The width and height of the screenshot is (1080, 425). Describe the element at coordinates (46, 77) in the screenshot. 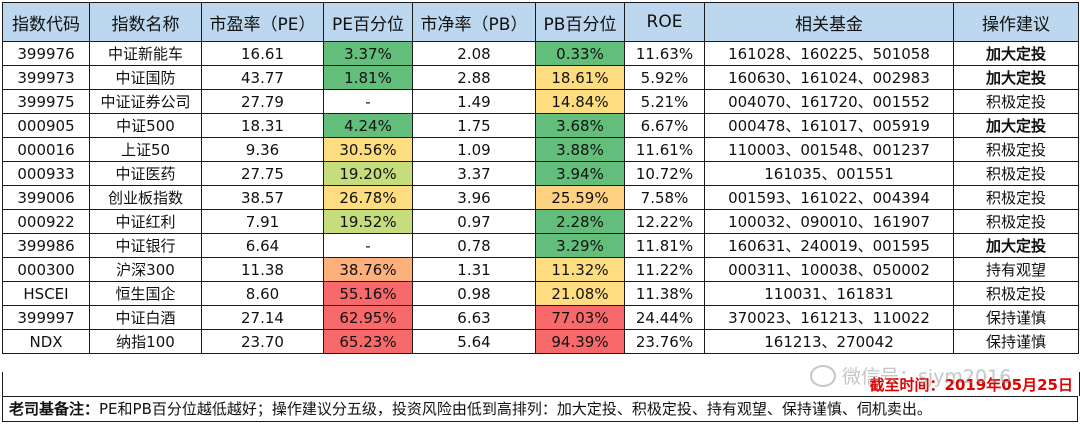

I see `cell-index-code: 399973` at that location.